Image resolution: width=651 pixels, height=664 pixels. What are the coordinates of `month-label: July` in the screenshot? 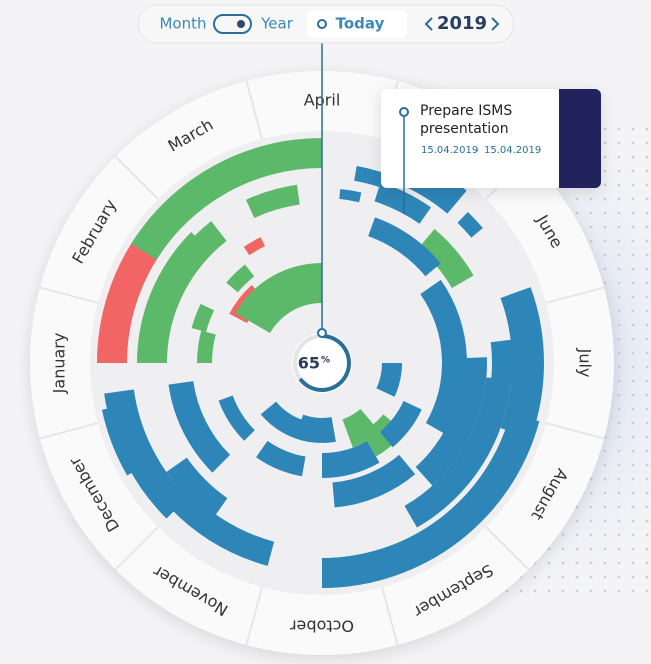 It's located at (585, 363).